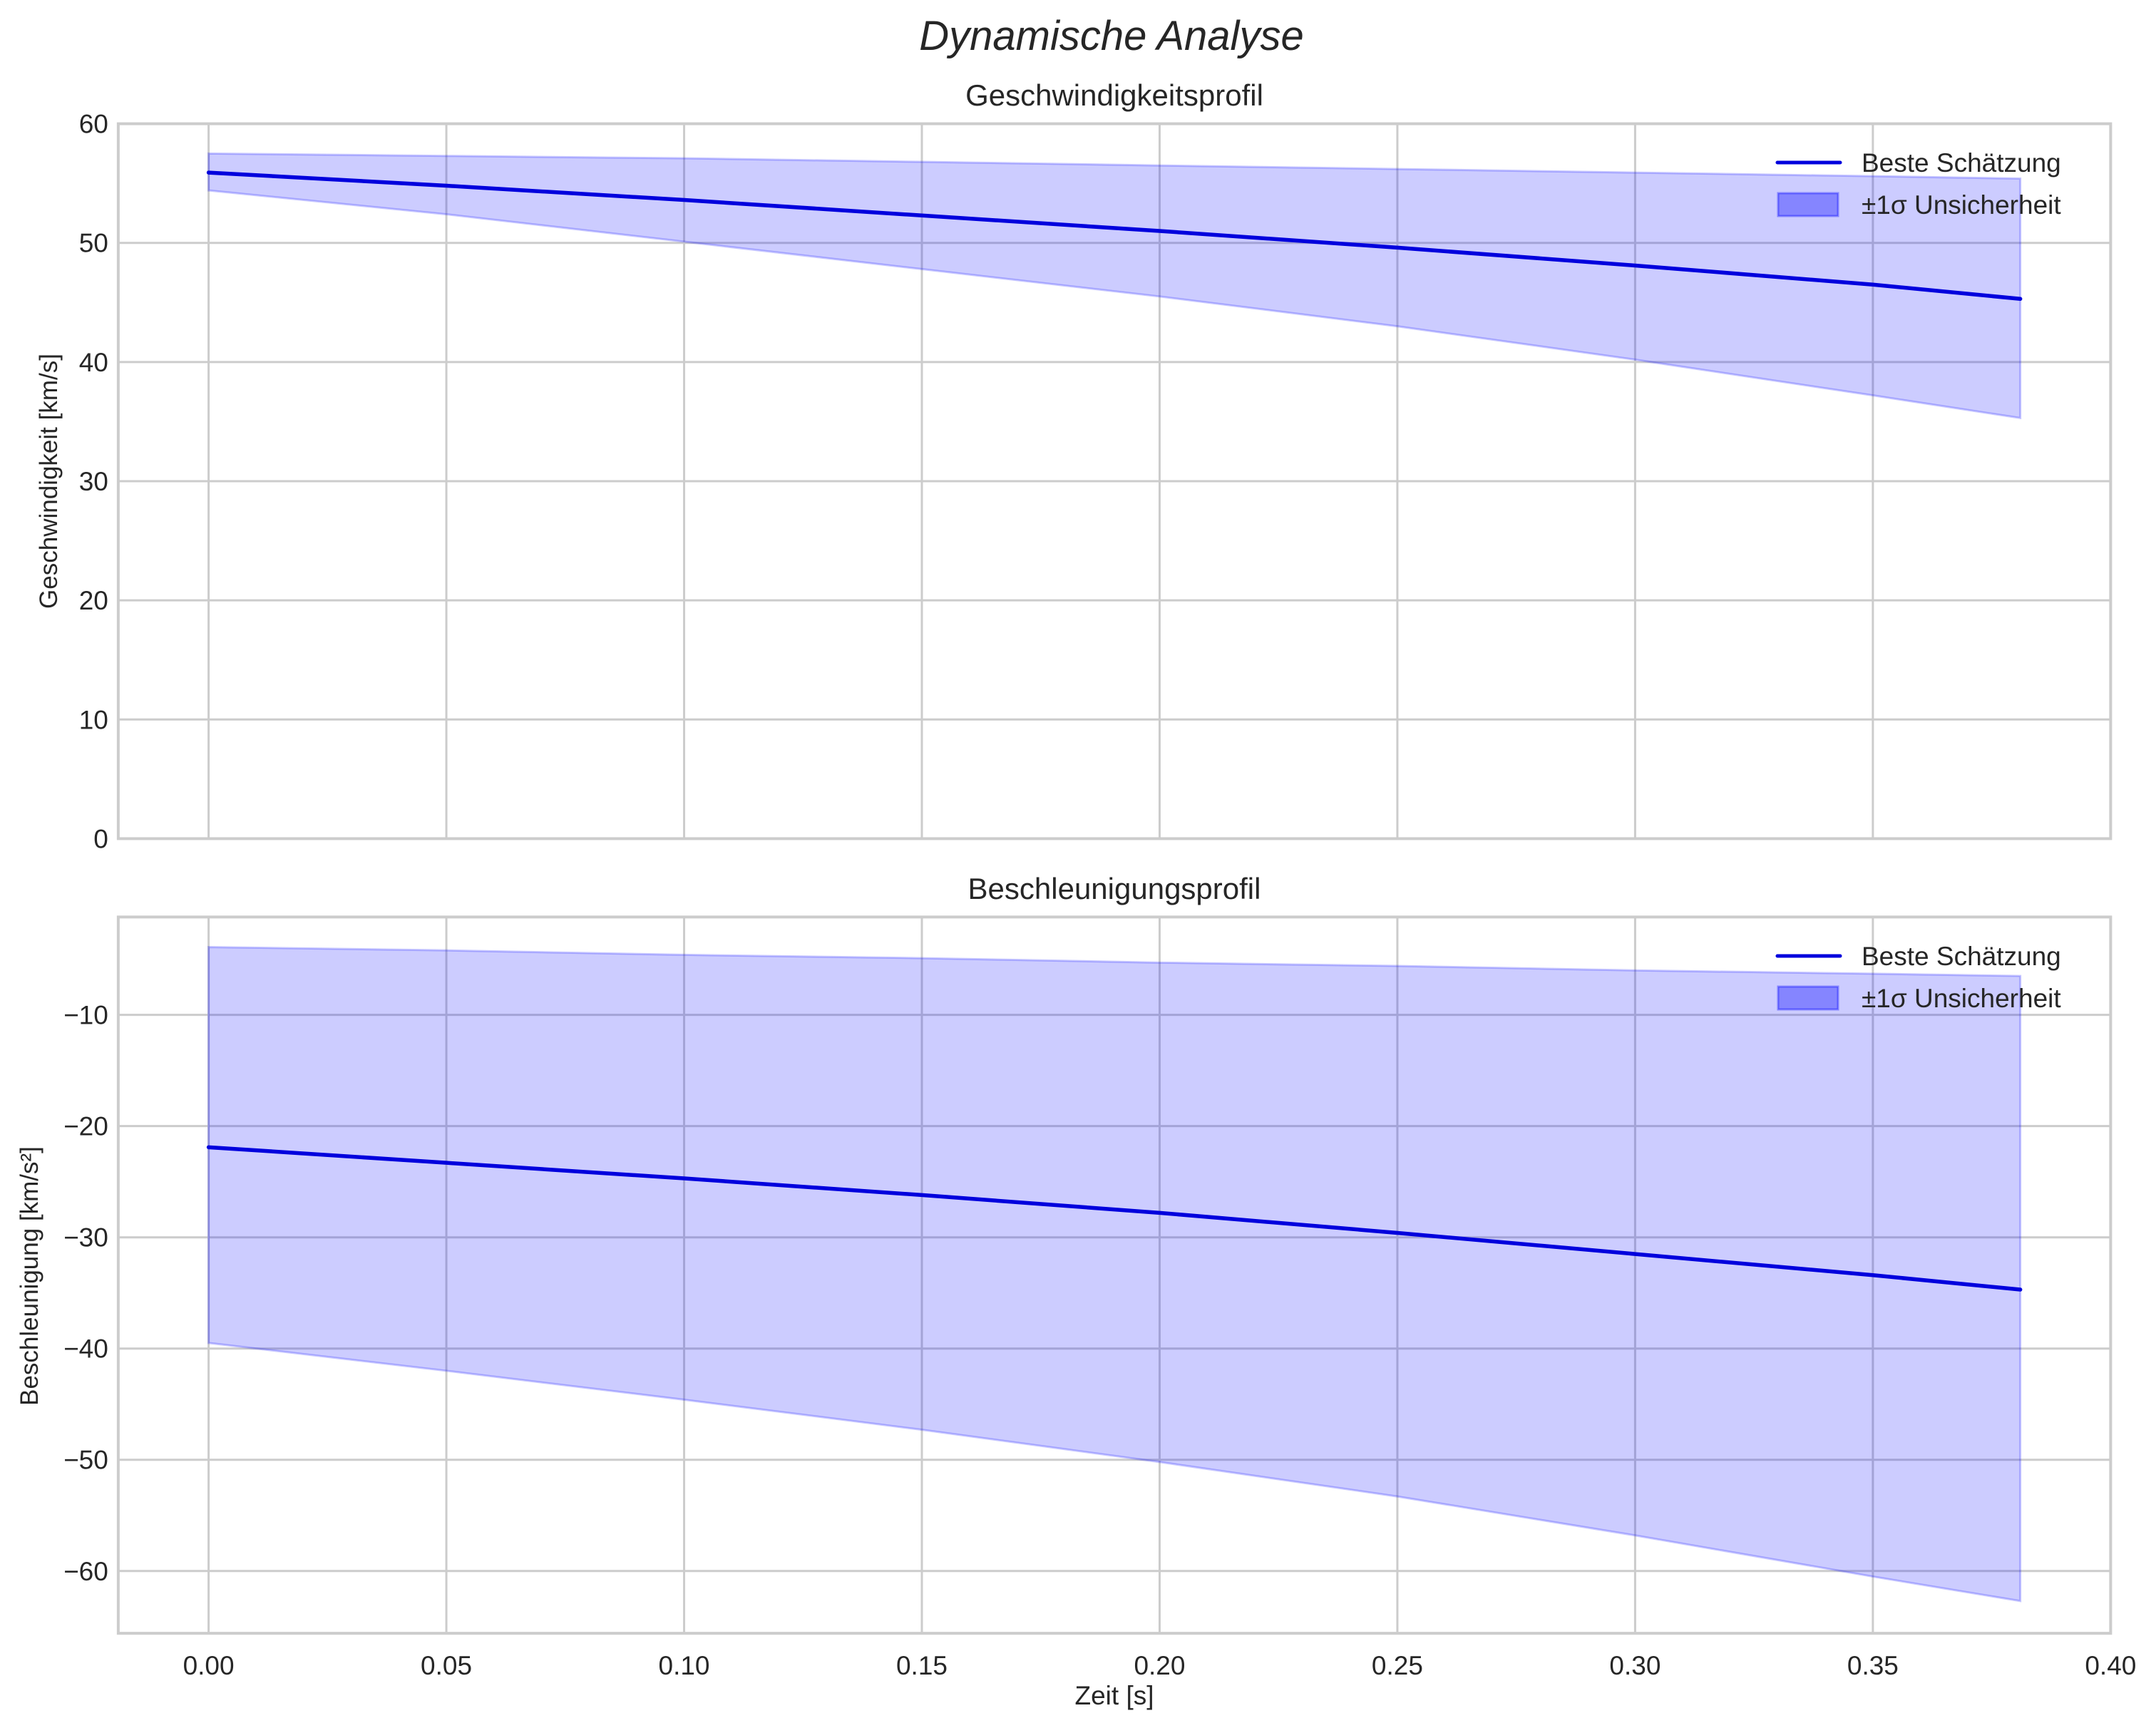 This screenshot has height=1728, width=2156. I want to click on x-tick-label: 0.20, so click(1159, 1665).